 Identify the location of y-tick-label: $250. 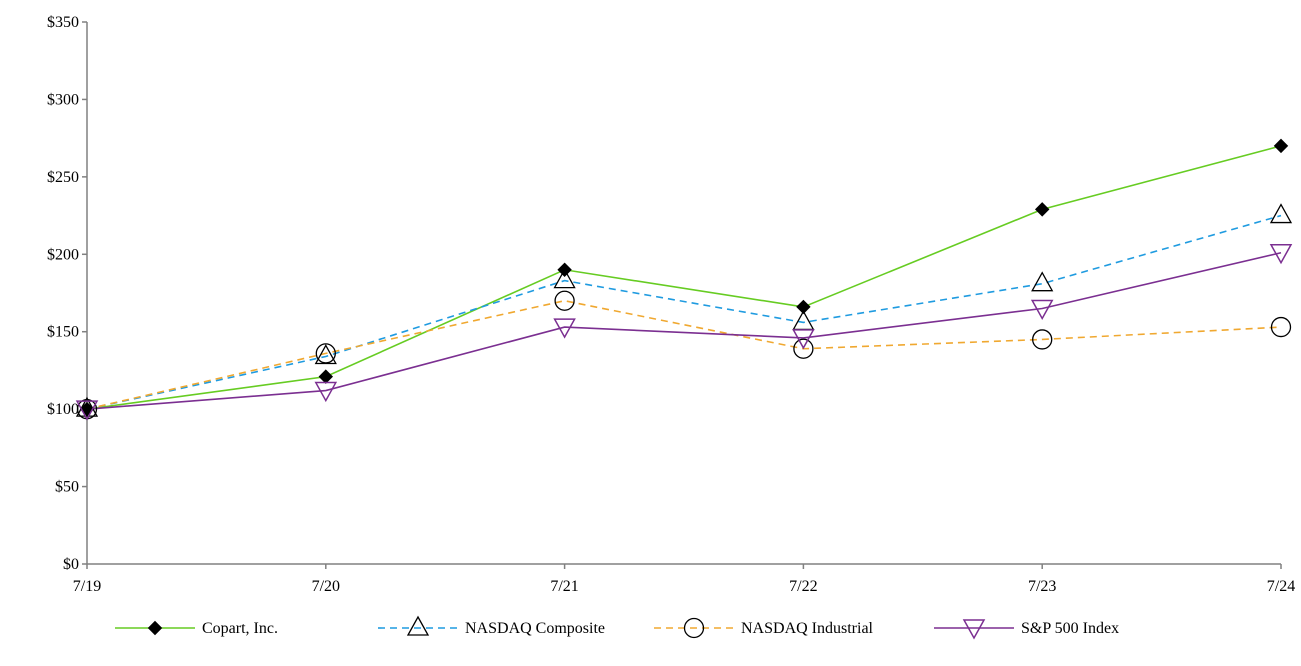
(63, 177).